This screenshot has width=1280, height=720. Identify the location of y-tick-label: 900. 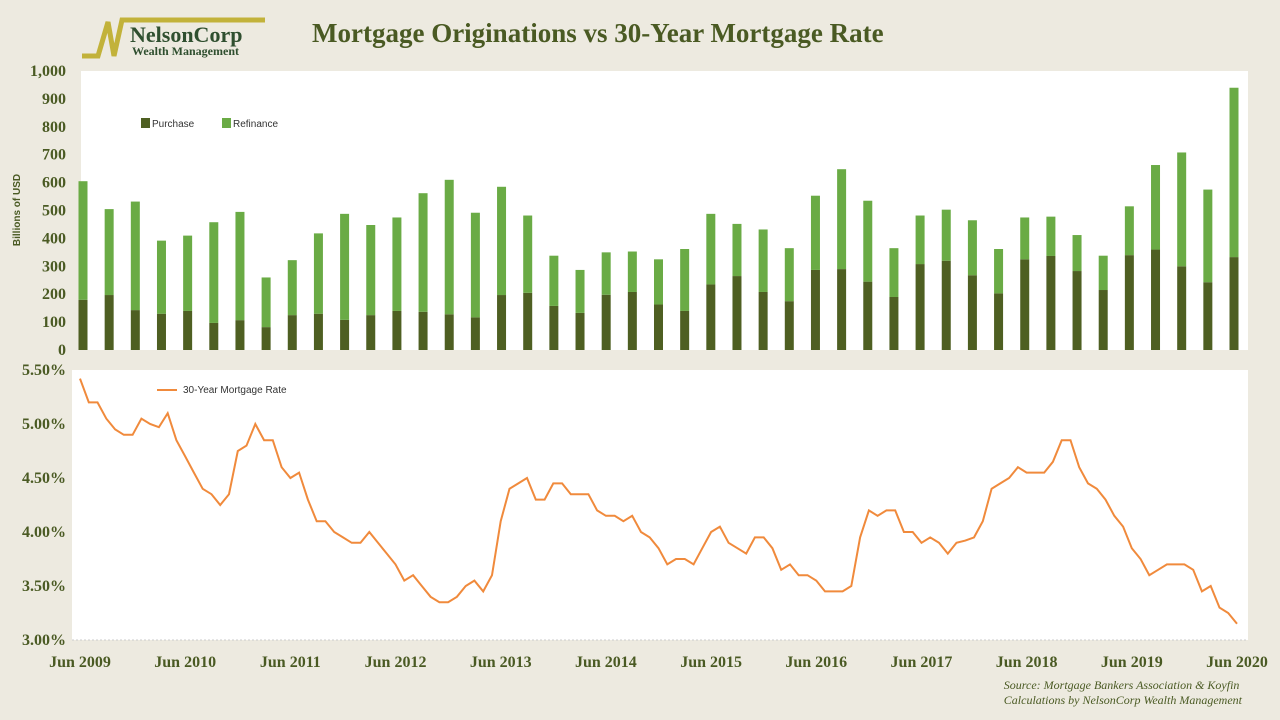
(54, 99).